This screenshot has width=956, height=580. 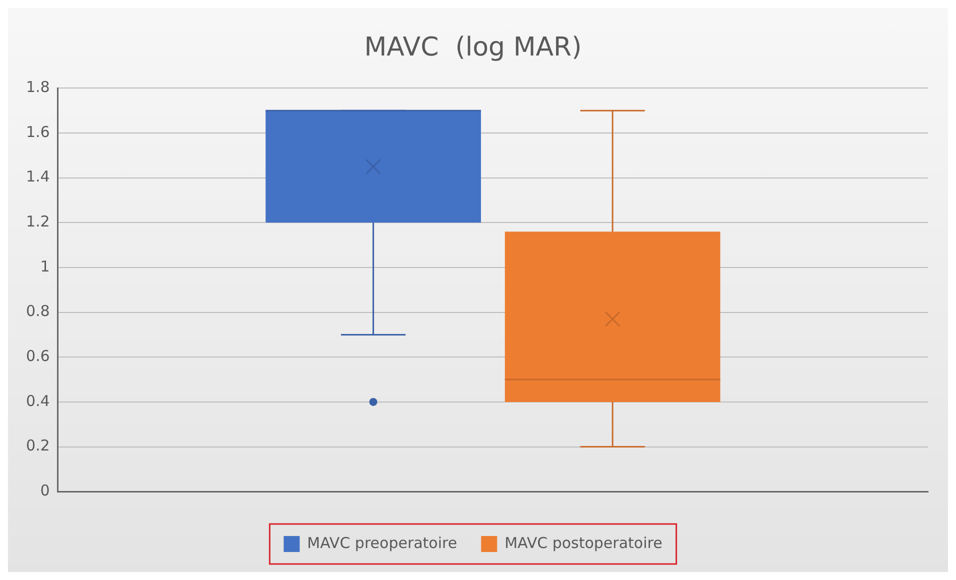 I want to click on chart-title: MAVC (log MAR), so click(x=473, y=47).